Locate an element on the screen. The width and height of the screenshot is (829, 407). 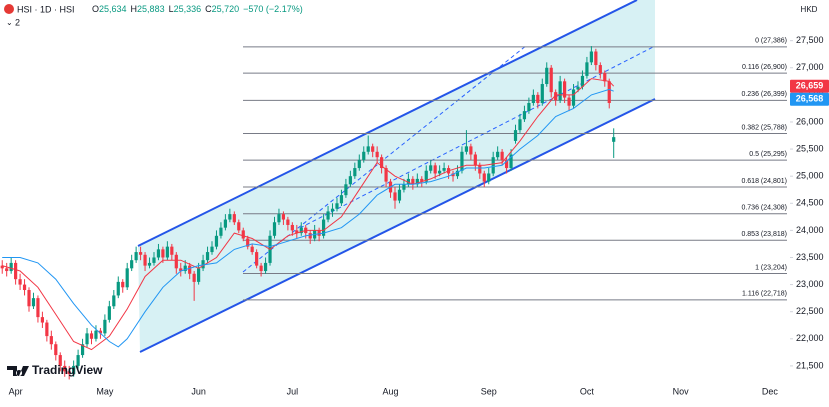
ohlc-key: L is located at coordinates (171, 9).